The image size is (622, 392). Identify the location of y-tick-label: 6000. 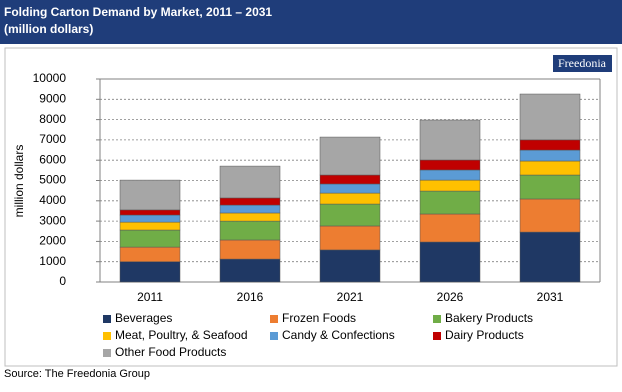
(52, 159).